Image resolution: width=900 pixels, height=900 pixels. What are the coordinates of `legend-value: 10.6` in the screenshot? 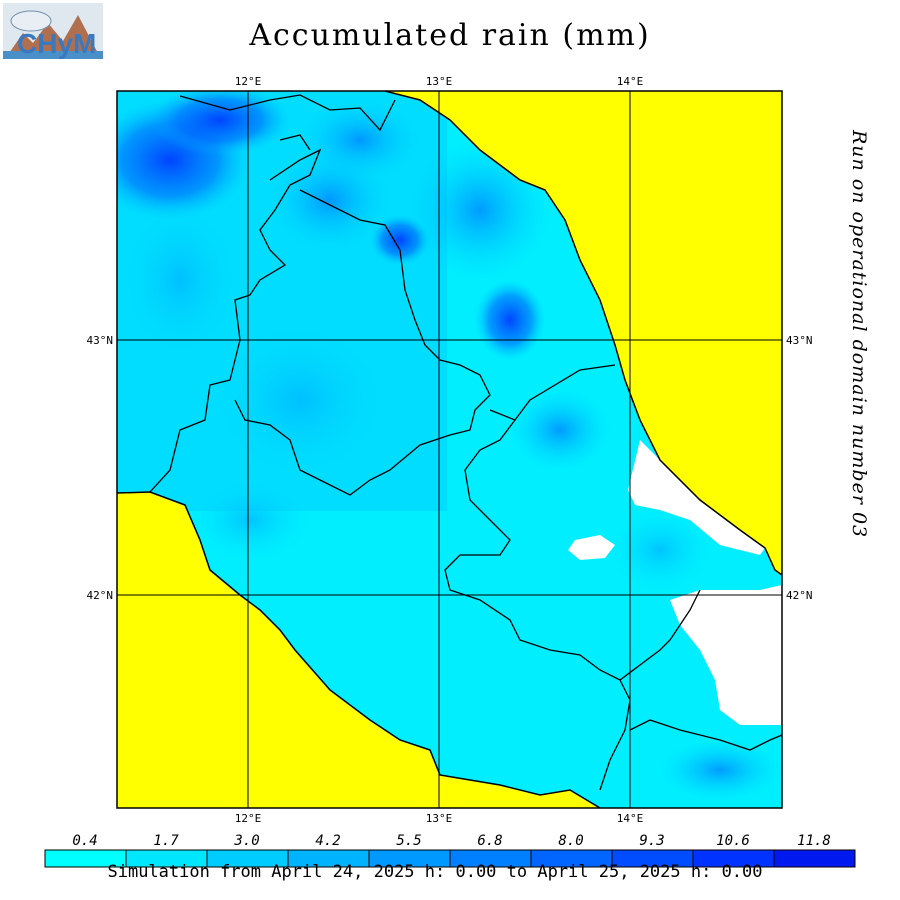 It's located at (733, 841).